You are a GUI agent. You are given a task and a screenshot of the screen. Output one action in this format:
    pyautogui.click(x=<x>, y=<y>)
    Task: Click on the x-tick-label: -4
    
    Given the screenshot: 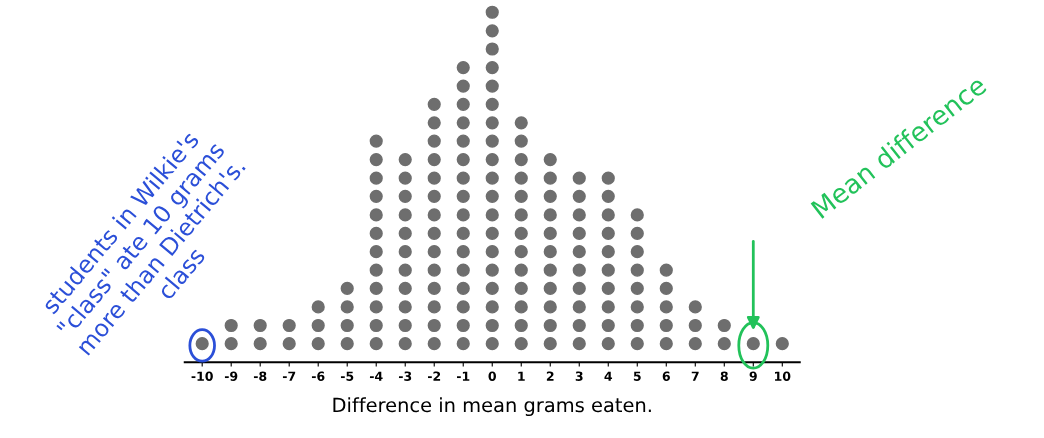 What is the action you would take?
    pyautogui.click(x=376, y=376)
    